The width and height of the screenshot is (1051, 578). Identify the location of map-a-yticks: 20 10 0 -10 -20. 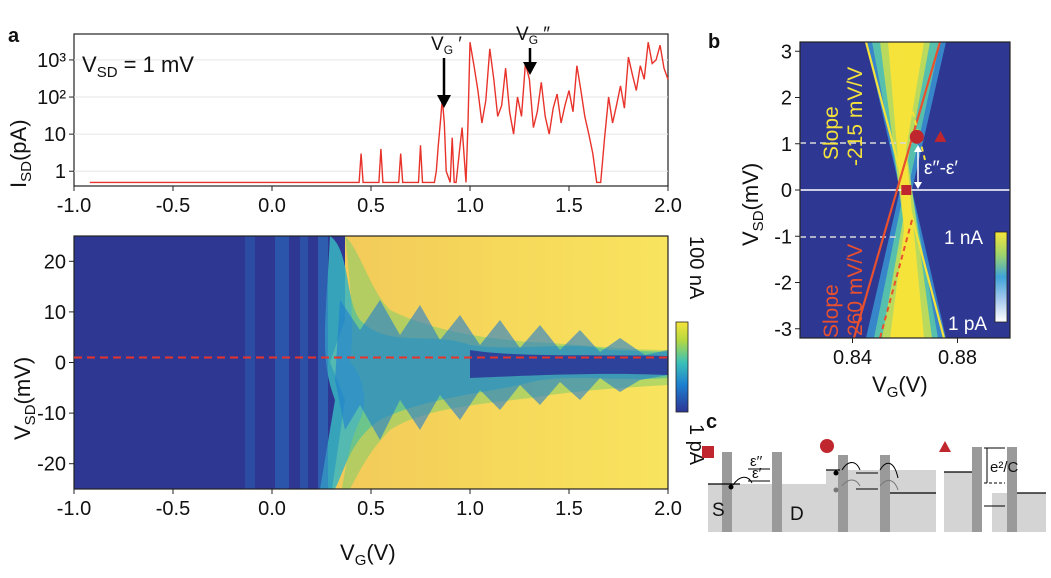
(55, 363).